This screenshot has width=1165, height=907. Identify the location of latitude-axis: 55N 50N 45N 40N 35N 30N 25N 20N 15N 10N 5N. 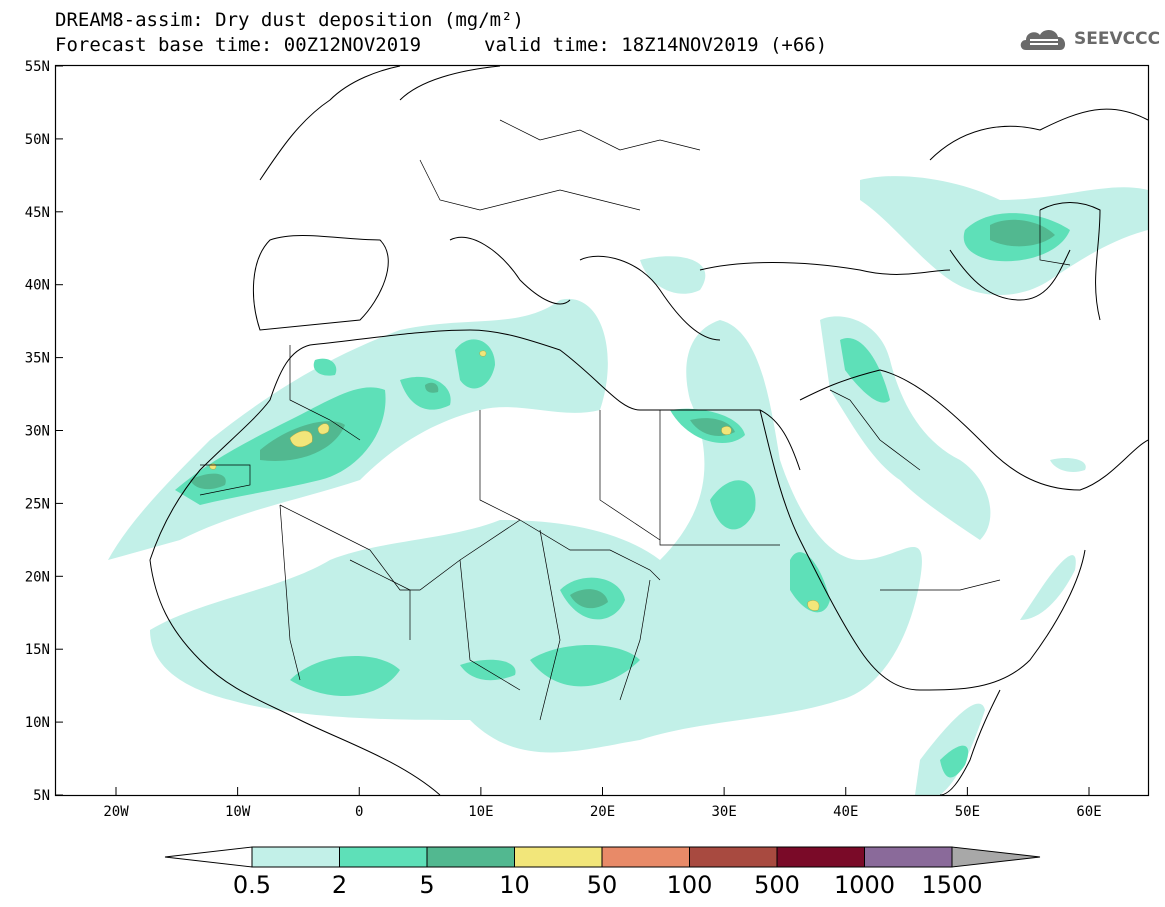
(44, 431).